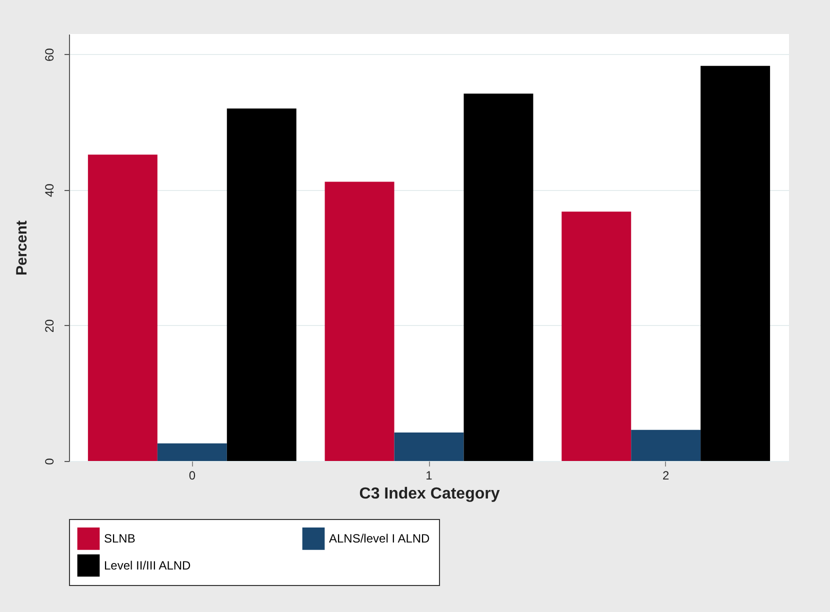 The image size is (830, 612). What do you see at coordinates (49, 325) in the screenshot?
I see `y-tick-label: 20` at bounding box center [49, 325].